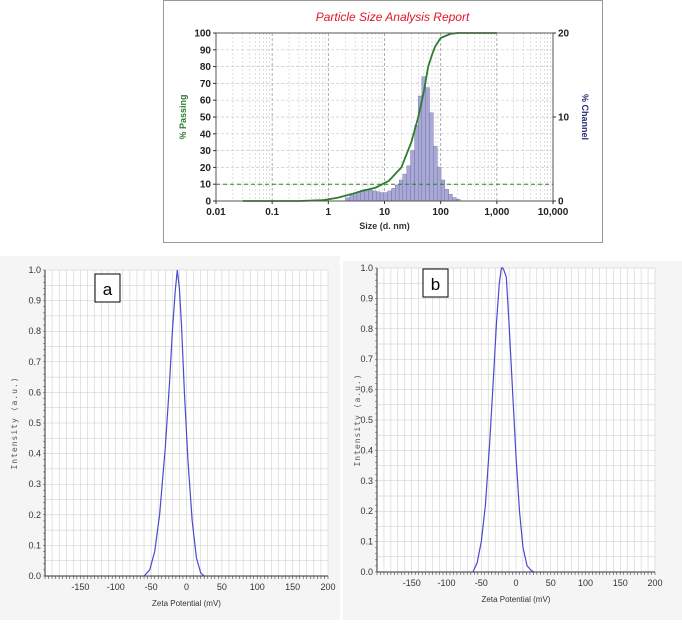  What do you see at coordinates (393, 17) in the screenshot?
I see `chart-title: Particle Size Analysis Report` at bounding box center [393, 17].